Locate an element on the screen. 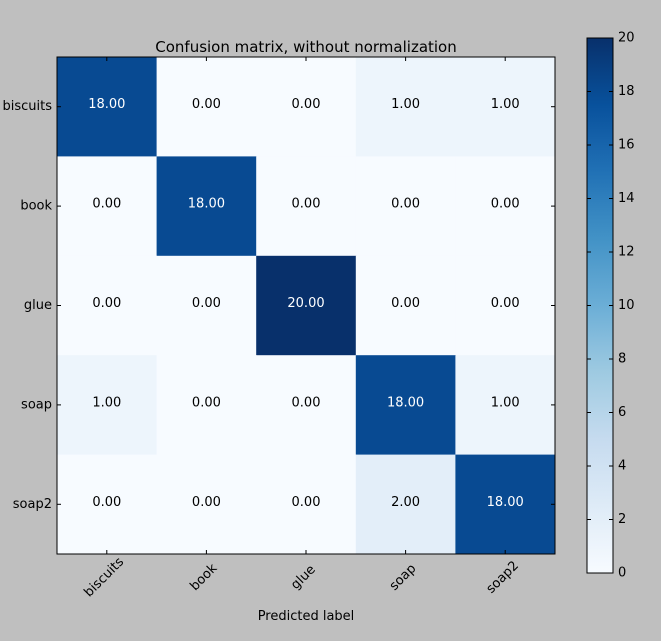  cell-value-label: 20.00 is located at coordinates (305, 303).